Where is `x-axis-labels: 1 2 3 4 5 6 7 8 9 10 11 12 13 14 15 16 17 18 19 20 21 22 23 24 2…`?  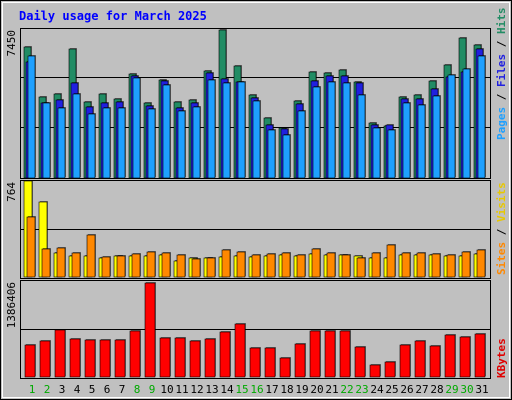 x-axis-labels: 1 2 3 4 5 6 7 8 9 10 11 12 13 14 15 16 17 18 19 20 21 22 23 24 2… is located at coordinates (259, 389).